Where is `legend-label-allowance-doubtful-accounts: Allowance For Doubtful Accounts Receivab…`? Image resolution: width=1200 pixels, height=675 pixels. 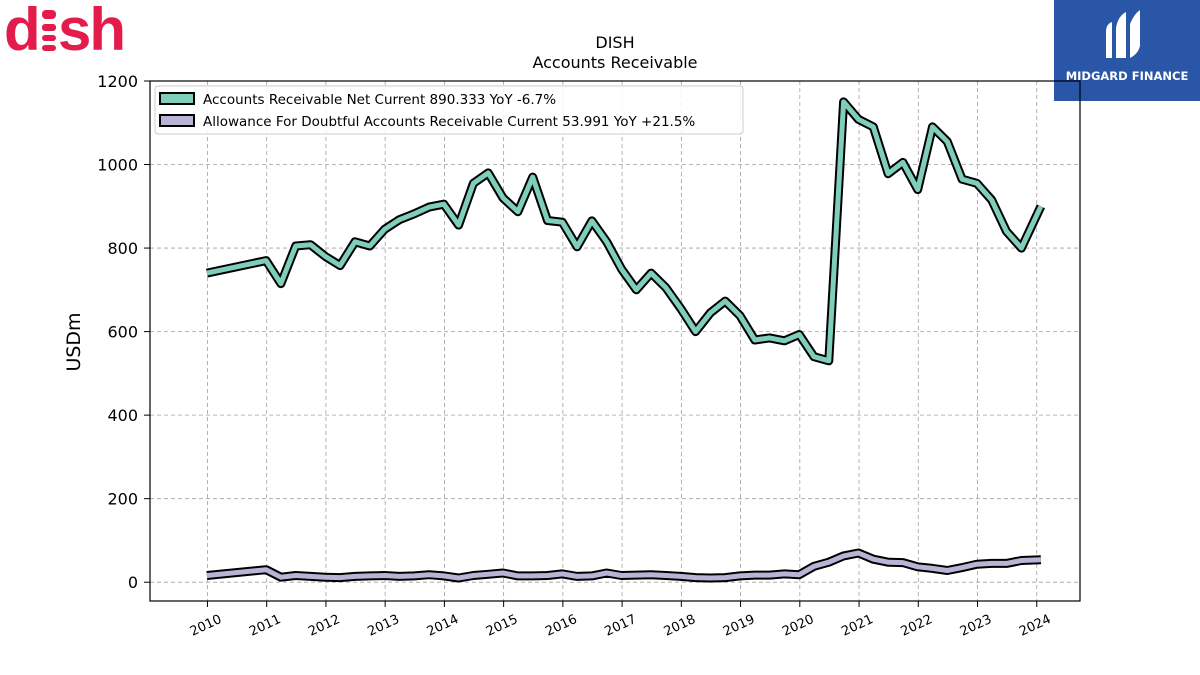 legend-label-allowance-doubtful-accounts: Allowance For Doubtful Accounts Receivab… is located at coordinates (449, 122).